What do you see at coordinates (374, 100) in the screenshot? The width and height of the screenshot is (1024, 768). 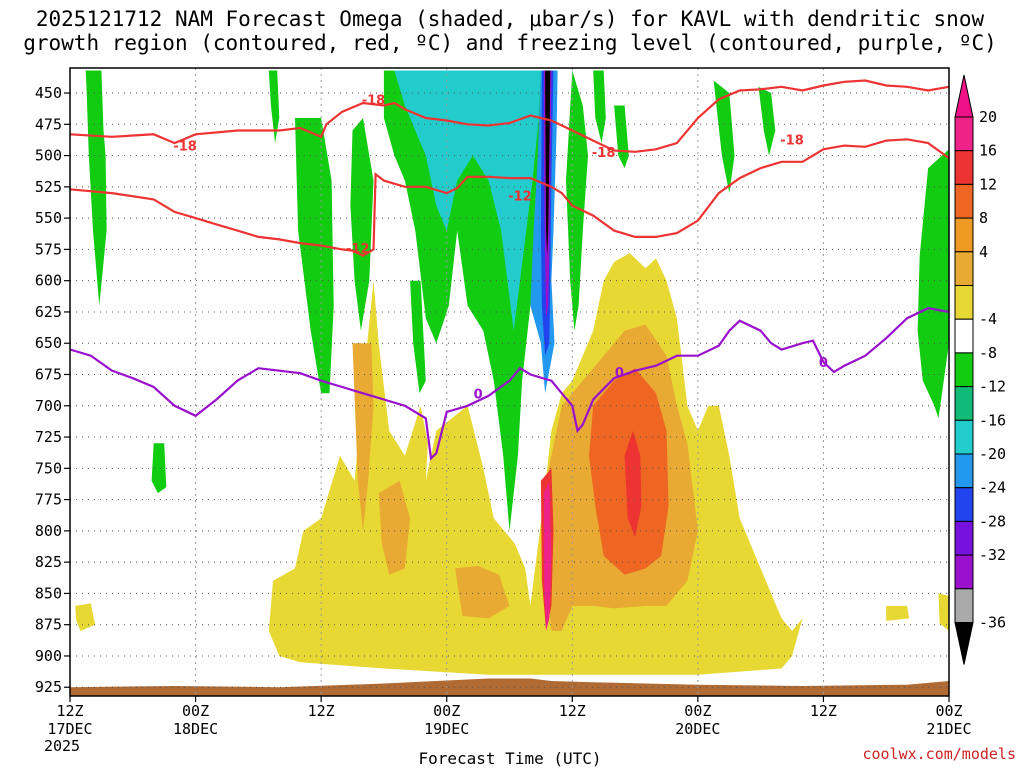 I see `contour-label-minus-18-upper-1: -18` at bounding box center [374, 100].